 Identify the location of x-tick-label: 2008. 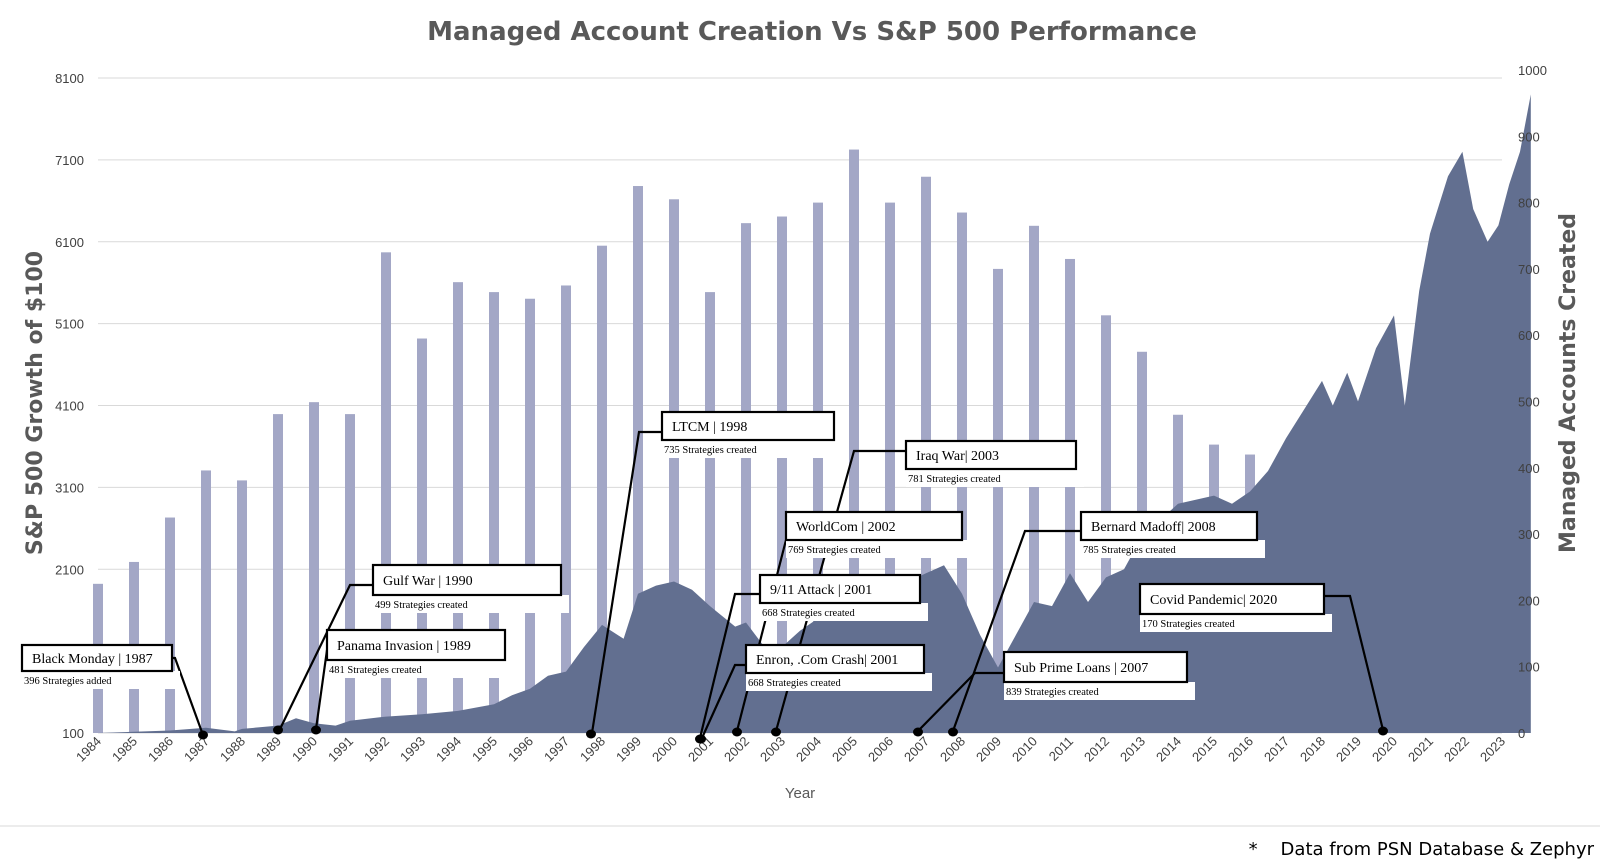
(952, 749).